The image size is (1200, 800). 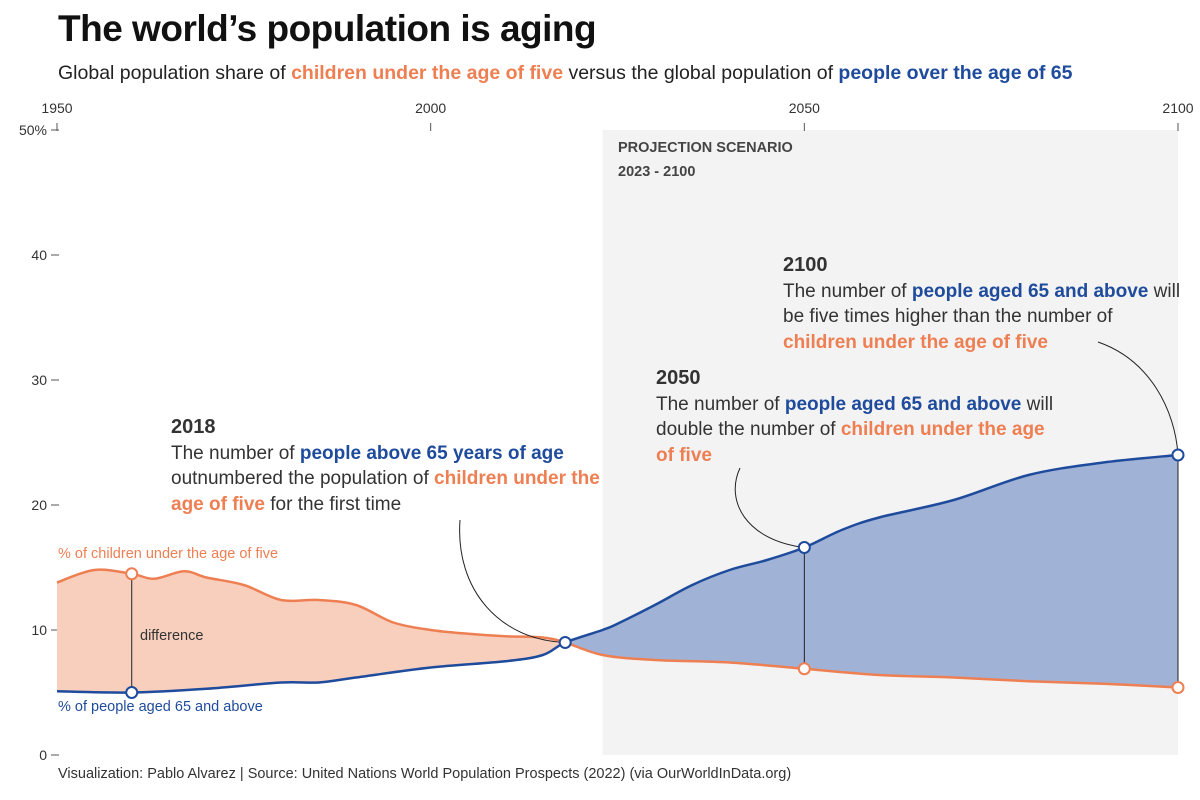 I want to click on elderly-surplus-area, so click(x=871, y=571).